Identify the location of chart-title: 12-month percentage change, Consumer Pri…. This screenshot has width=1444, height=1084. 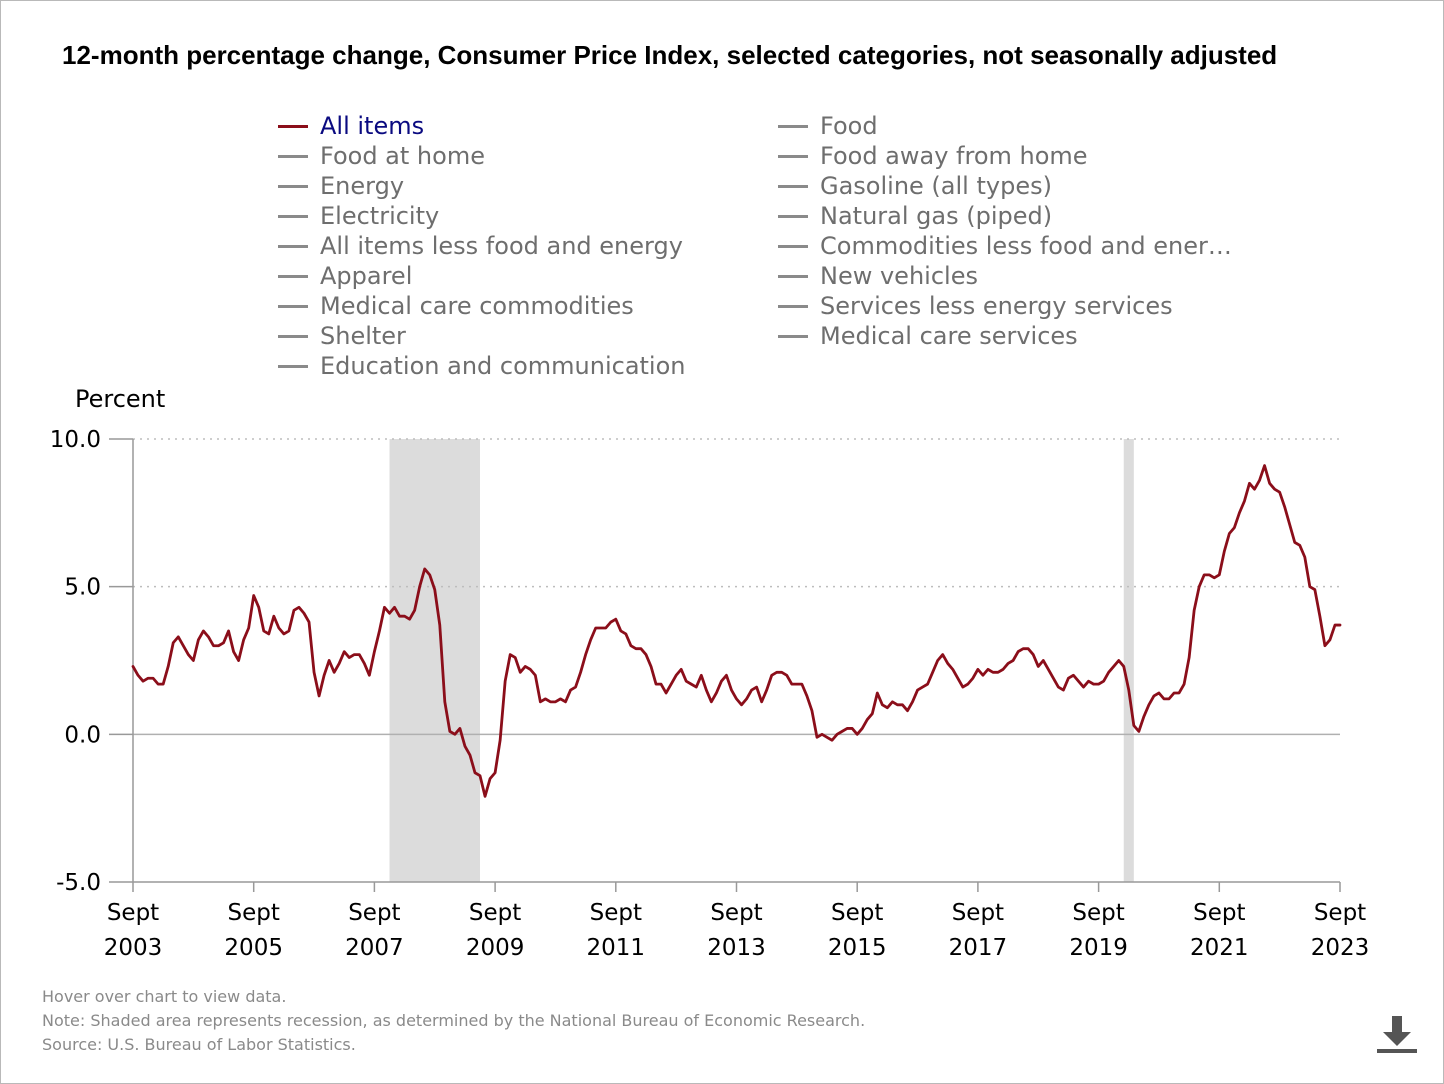
(670, 55).